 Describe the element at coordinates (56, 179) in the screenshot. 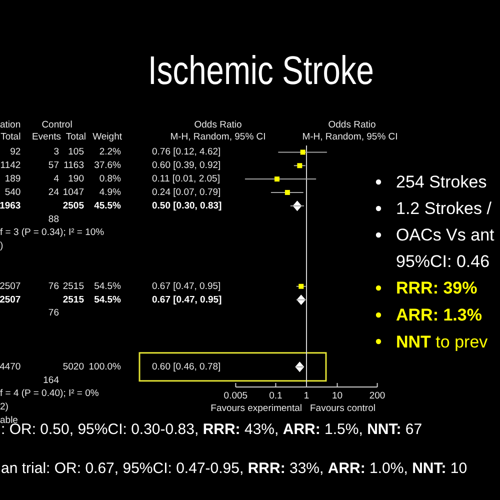

I see `text: 4` at that location.